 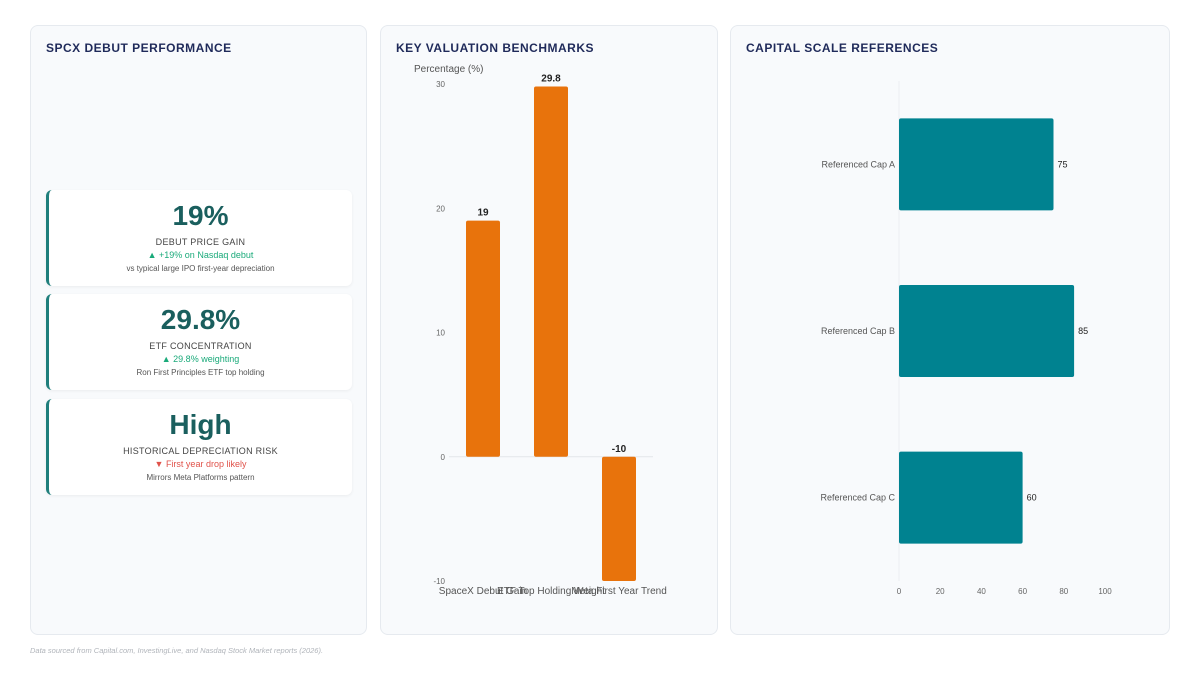 What do you see at coordinates (551, 78) in the screenshot?
I see `bar-value-label: 29.8` at bounding box center [551, 78].